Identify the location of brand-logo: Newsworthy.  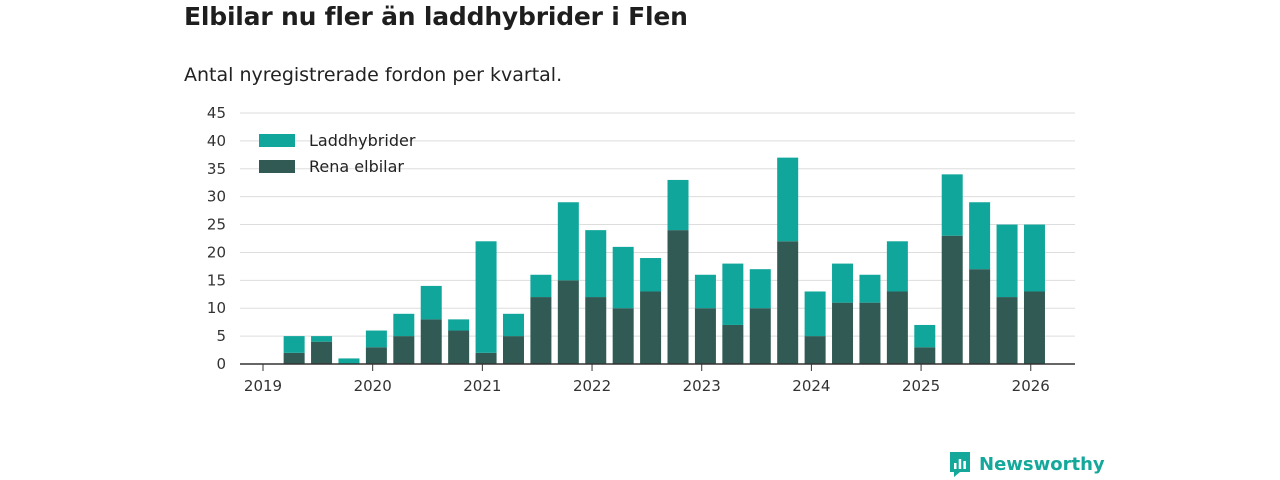
(1026, 464).